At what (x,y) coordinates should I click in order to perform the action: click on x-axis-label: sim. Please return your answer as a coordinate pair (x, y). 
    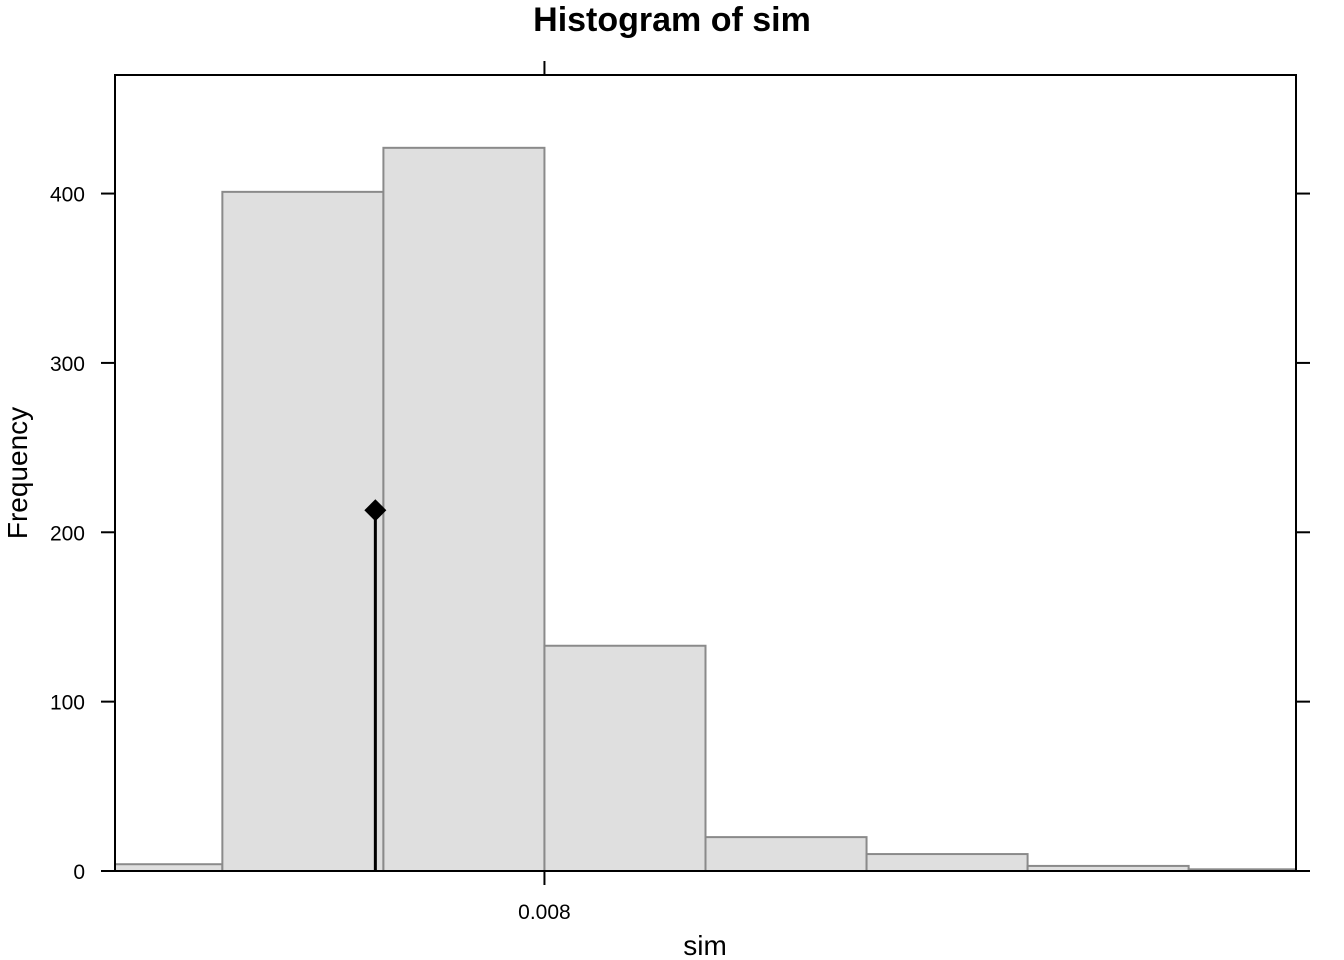
    Looking at the image, I should click on (705, 945).